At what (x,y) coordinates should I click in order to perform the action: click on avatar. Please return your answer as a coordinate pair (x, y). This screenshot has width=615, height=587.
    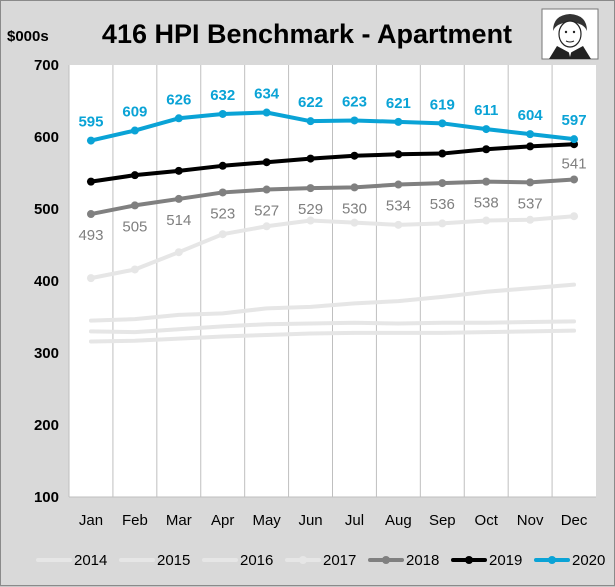
    Looking at the image, I should click on (570, 34).